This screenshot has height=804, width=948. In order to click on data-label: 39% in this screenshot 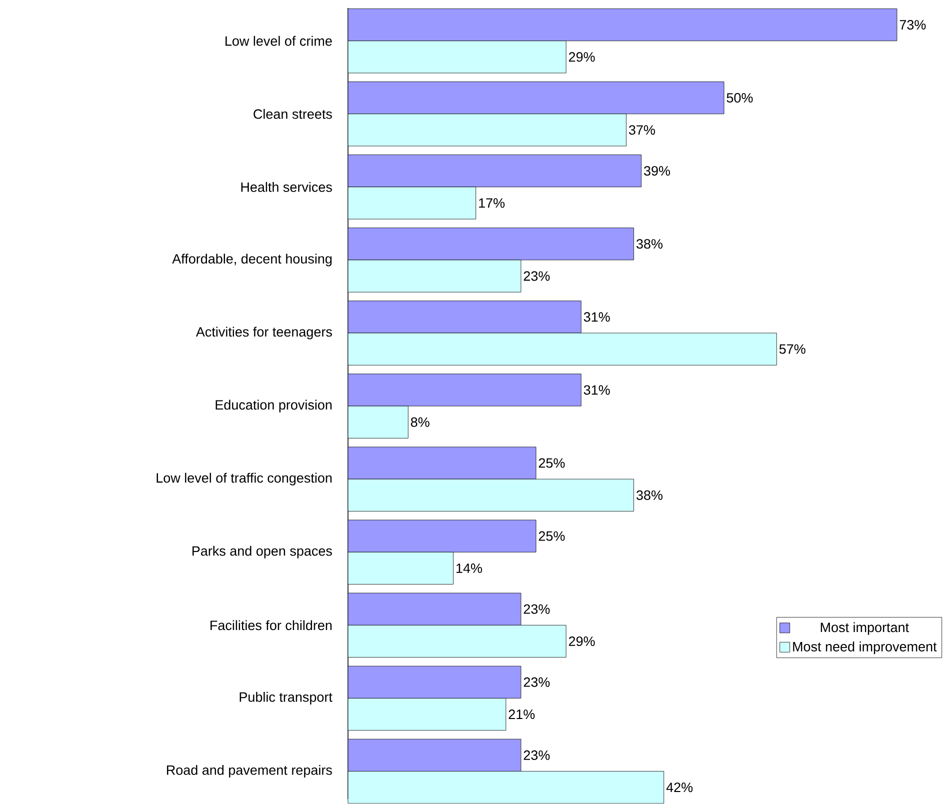, I will do `click(657, 171)`.